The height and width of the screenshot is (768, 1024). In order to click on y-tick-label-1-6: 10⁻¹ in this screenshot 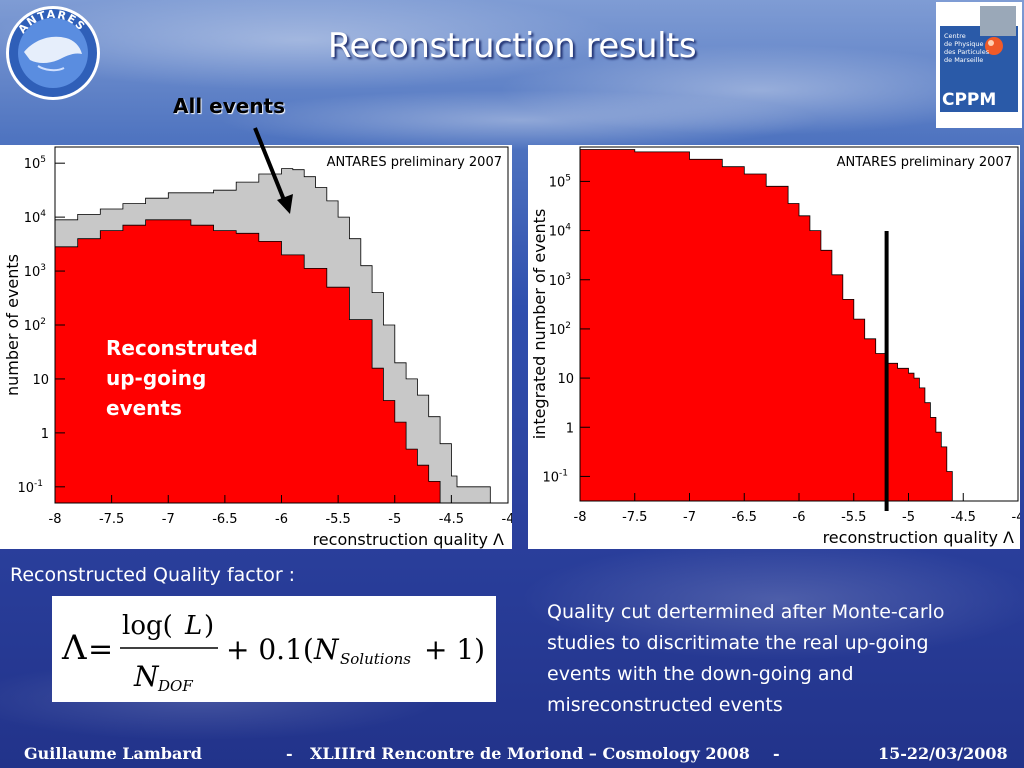, I will do `click(555, 476)`.